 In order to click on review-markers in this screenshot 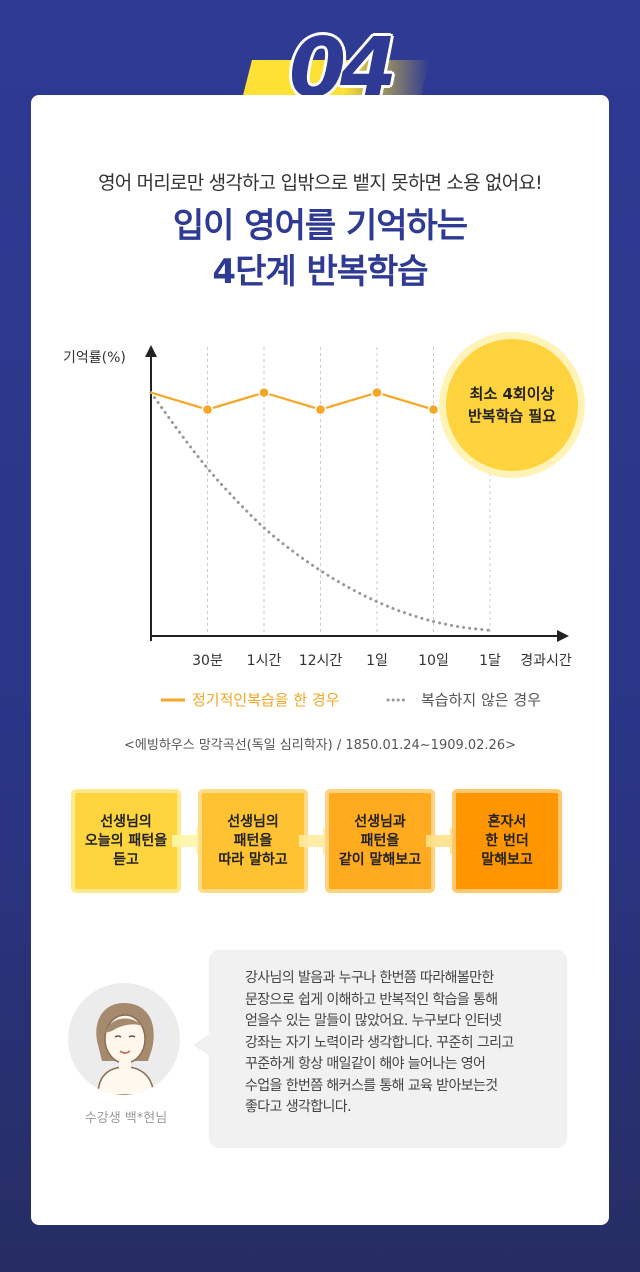, I will do `click(320, 401)`.